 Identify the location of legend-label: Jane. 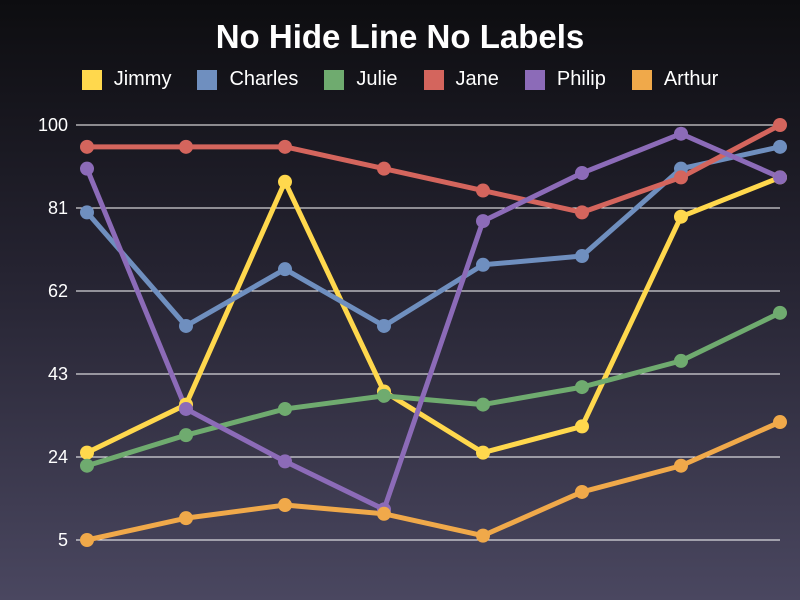
(477, 79).